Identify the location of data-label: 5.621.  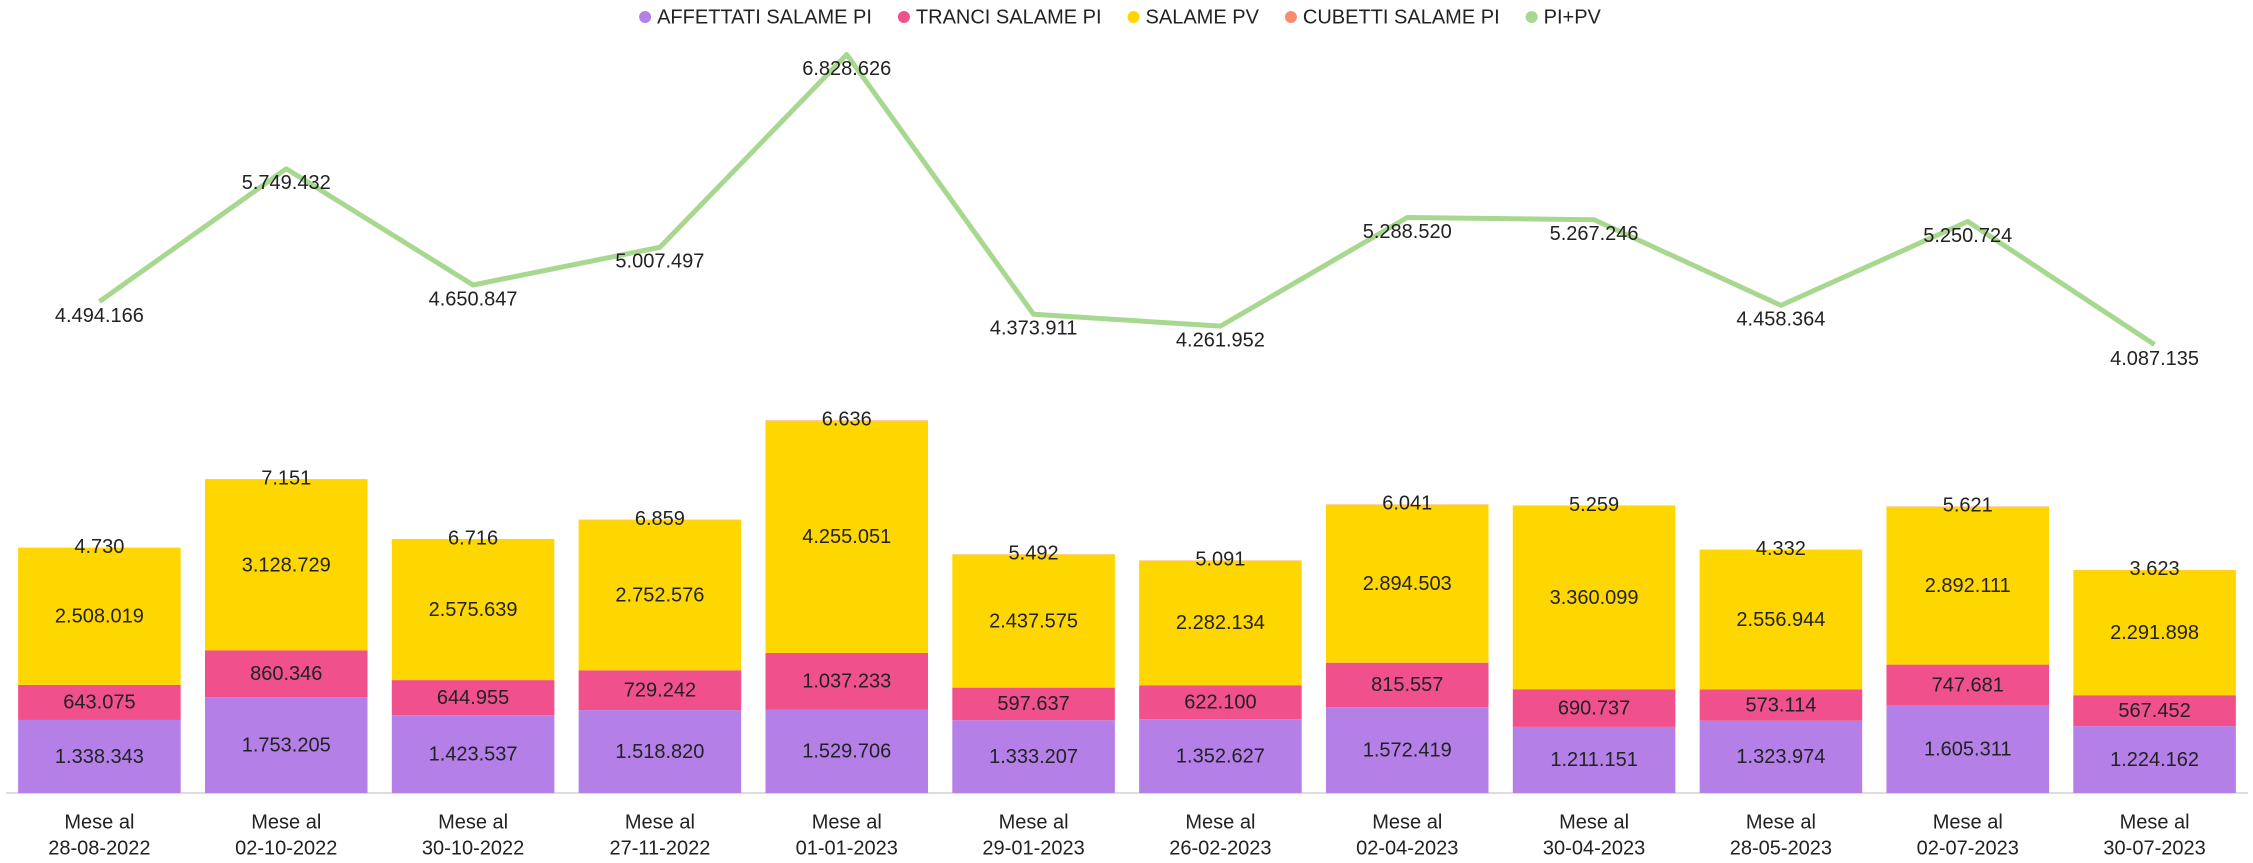
(1968, 506).